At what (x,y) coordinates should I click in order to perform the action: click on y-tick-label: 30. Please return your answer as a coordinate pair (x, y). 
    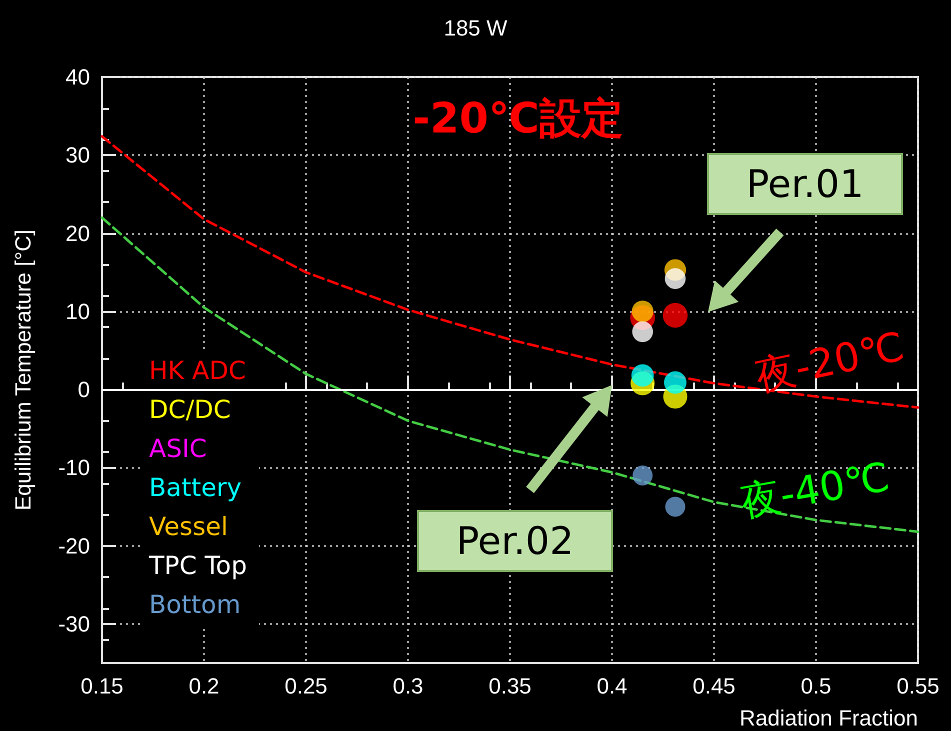
    Looking at the image, I should click on (78, 155).